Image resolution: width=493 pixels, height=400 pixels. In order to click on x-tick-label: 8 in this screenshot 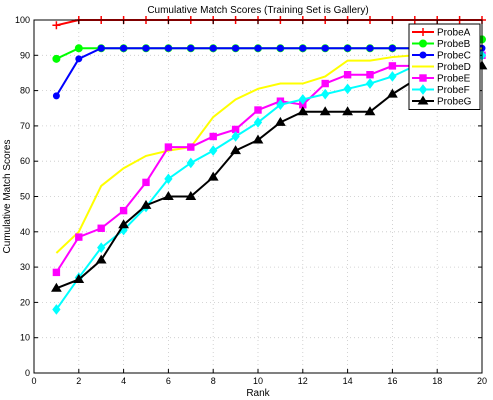, I will do `click(213, 381)`.